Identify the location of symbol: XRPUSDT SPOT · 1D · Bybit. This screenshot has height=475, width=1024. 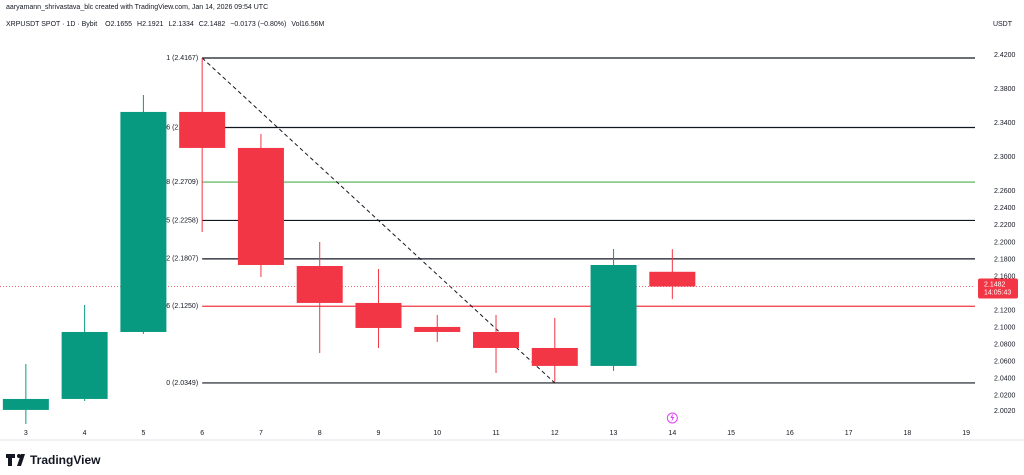
(51, 24).